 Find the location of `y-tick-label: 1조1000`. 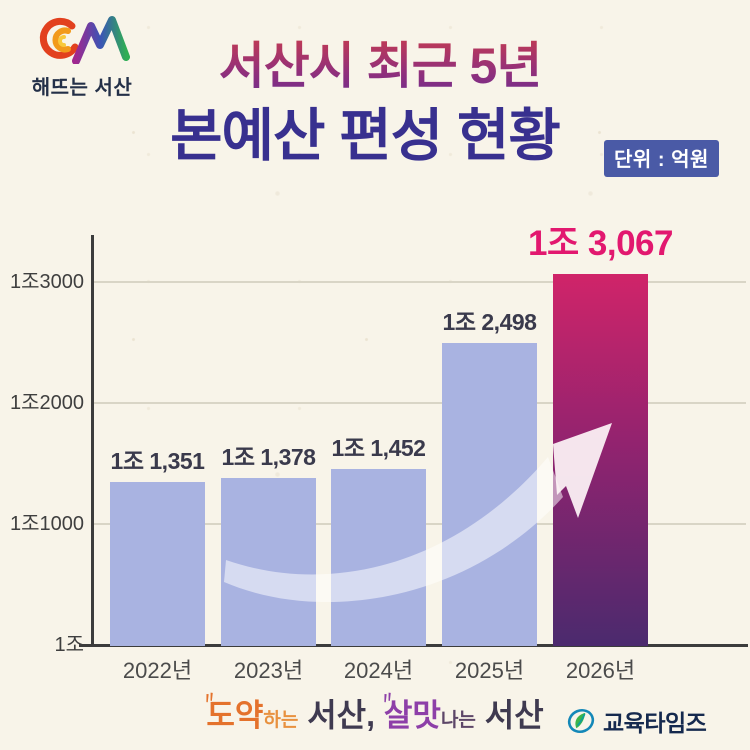

y-tick-label: 1조1000 is located at coordinates (46, 524).